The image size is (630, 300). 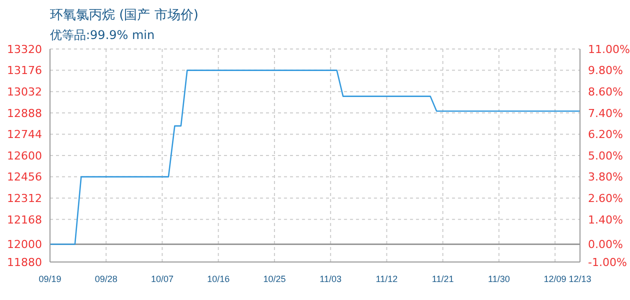 I want to click on y-tick-label: 12600, so click(x=24, y=155).